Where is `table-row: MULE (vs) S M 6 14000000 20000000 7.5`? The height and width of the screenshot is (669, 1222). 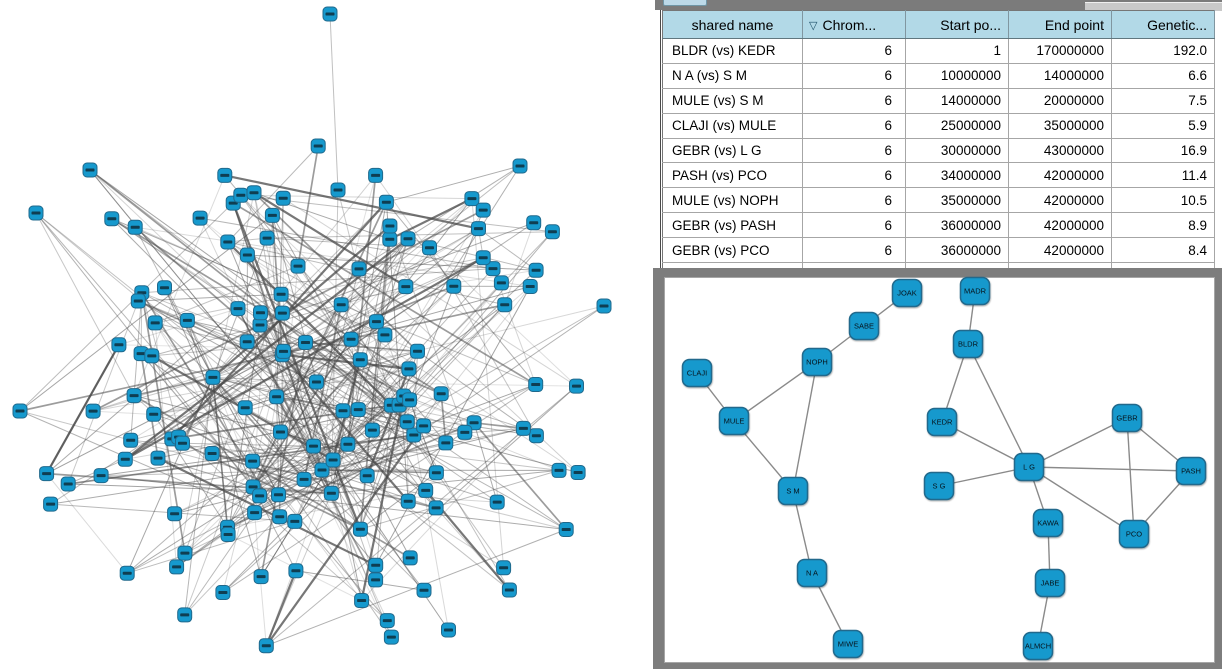
table-row: MULE (vs) S M 6 14000000 20000000 7.5 is located at coordinates (938, 101).